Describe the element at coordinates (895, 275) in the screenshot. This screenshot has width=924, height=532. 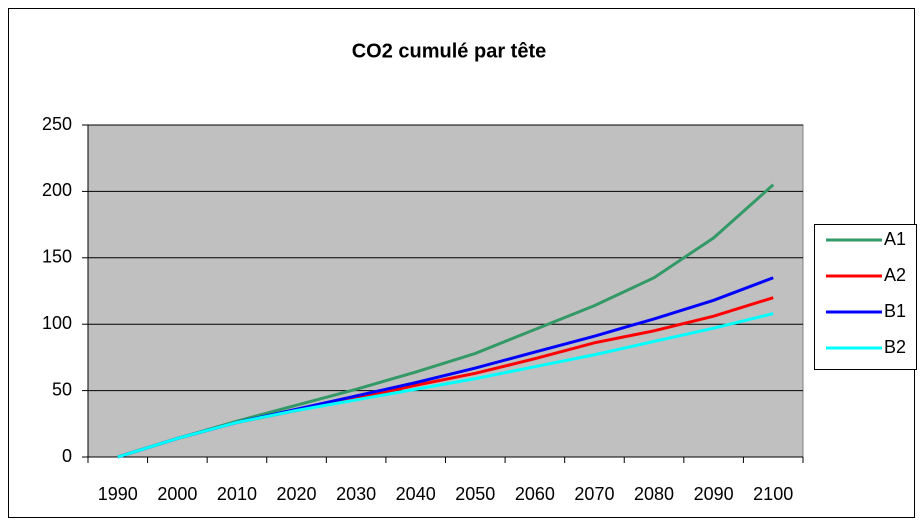
I see `legend-label: A2` at that location.